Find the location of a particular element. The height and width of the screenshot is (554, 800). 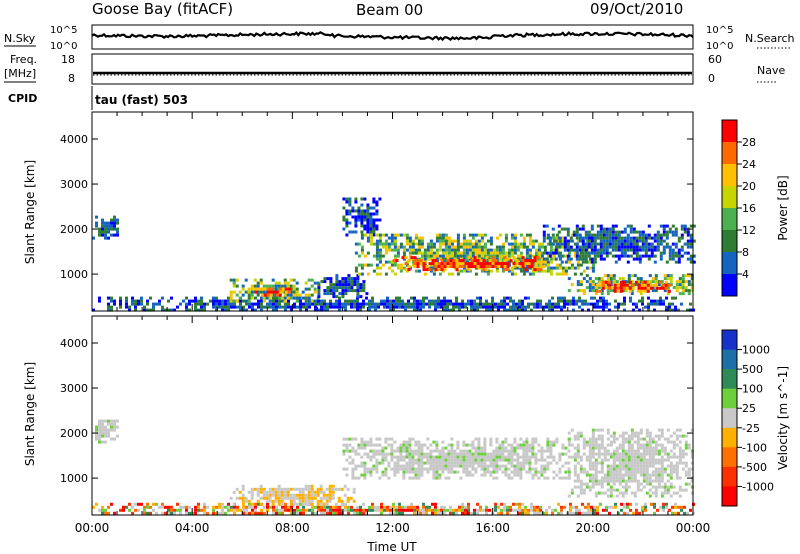

velocity-colorbar-swatch is located at coordinates (729, 476).